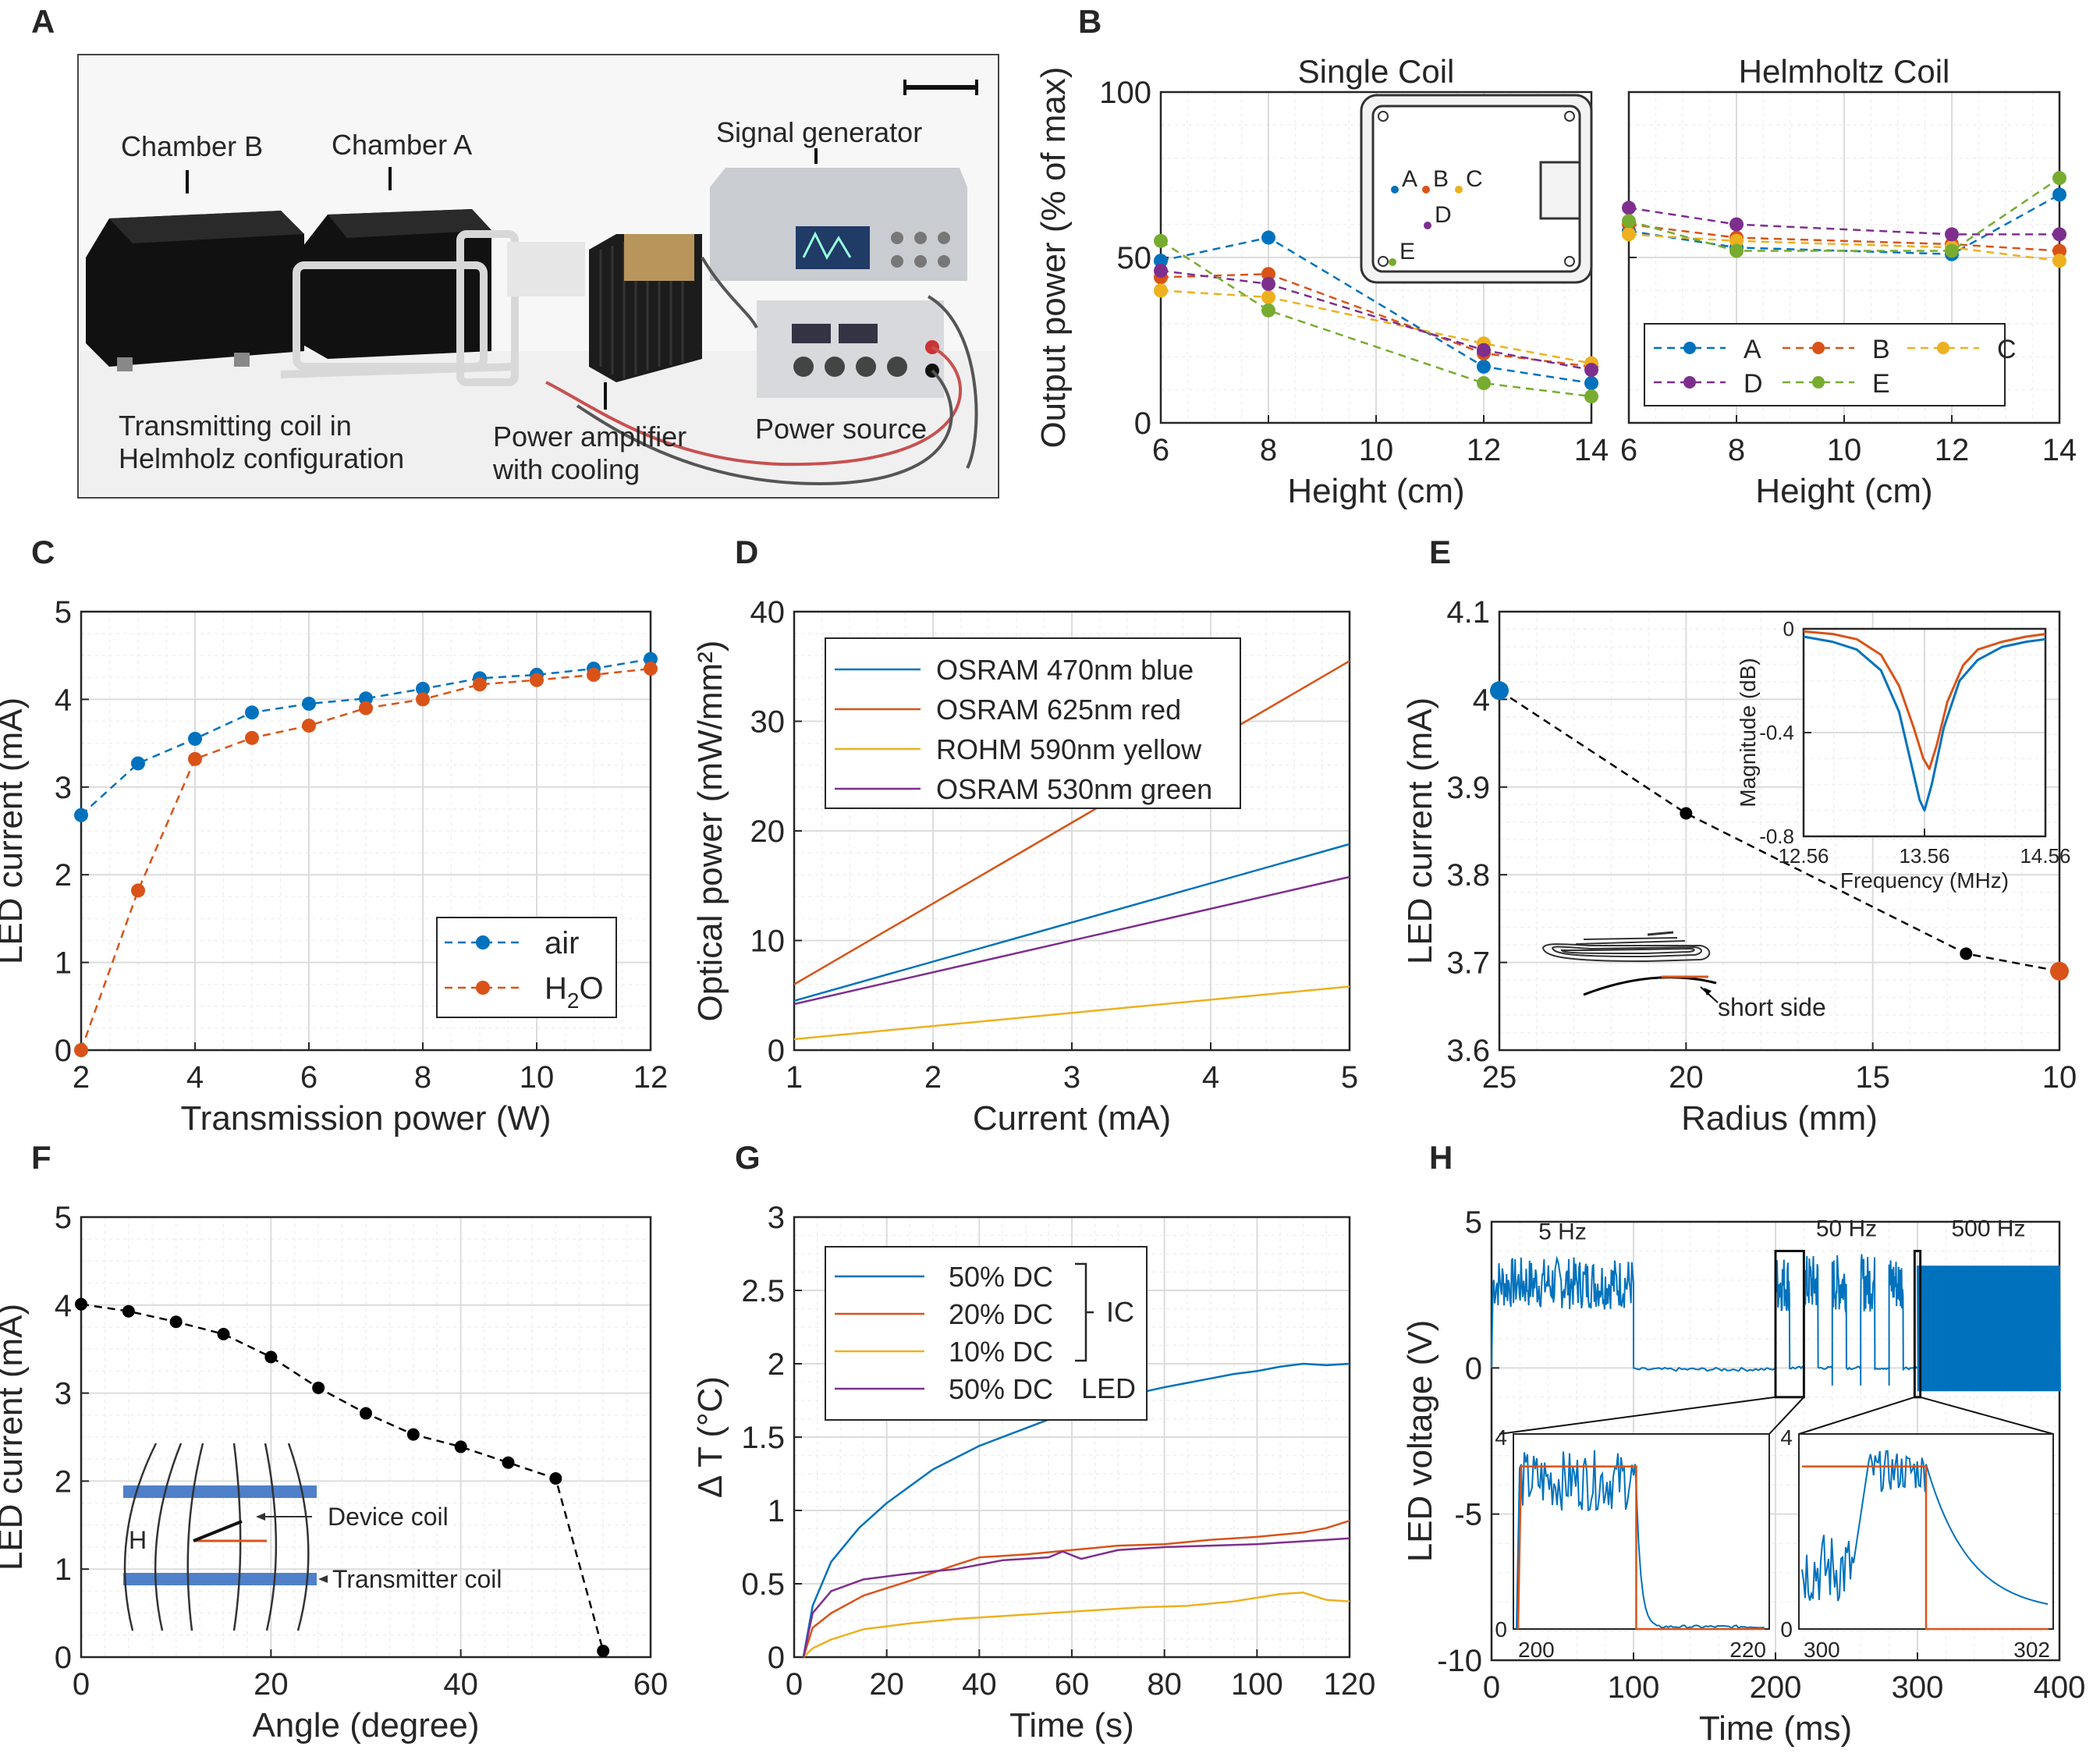  Describe the element at coordinates (2007, 350) in the screenshot. I see `legend-label-C: C` at that location.